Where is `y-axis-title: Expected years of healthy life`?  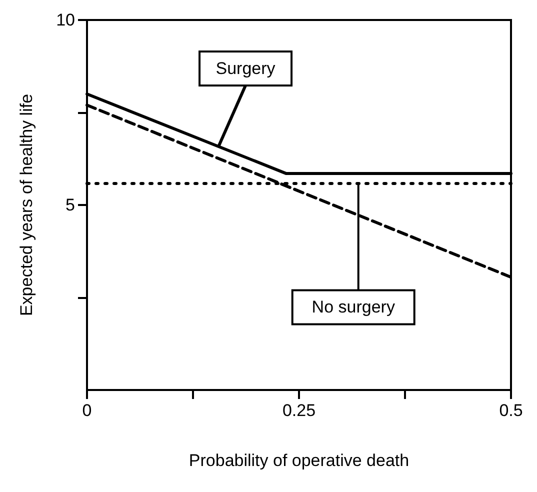 y-axis-title: Expected years of healthy life is located at coordinates (26, 205).